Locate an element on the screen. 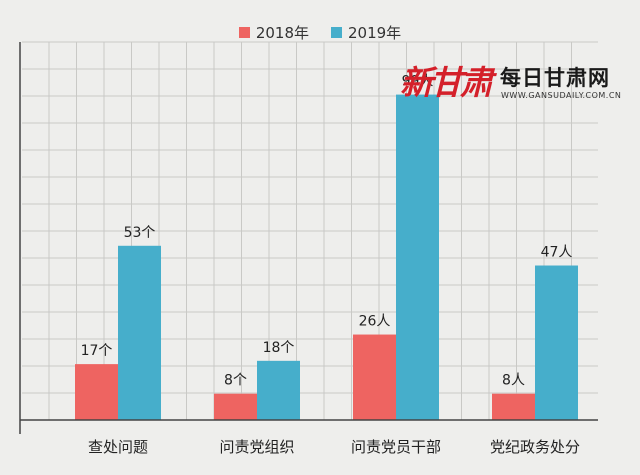 The image size is (640, 475). bar-2018年-查处问题 is located at coordinates (96, 392).